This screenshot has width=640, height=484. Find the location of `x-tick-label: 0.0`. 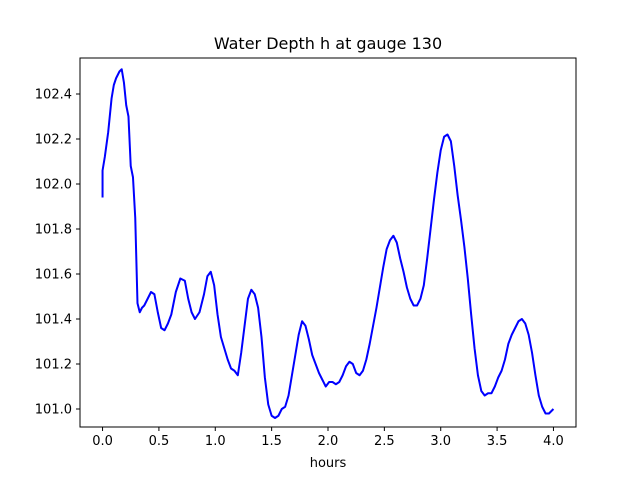

x-tick-label: 0.0 is located at coordinates (102, 441).